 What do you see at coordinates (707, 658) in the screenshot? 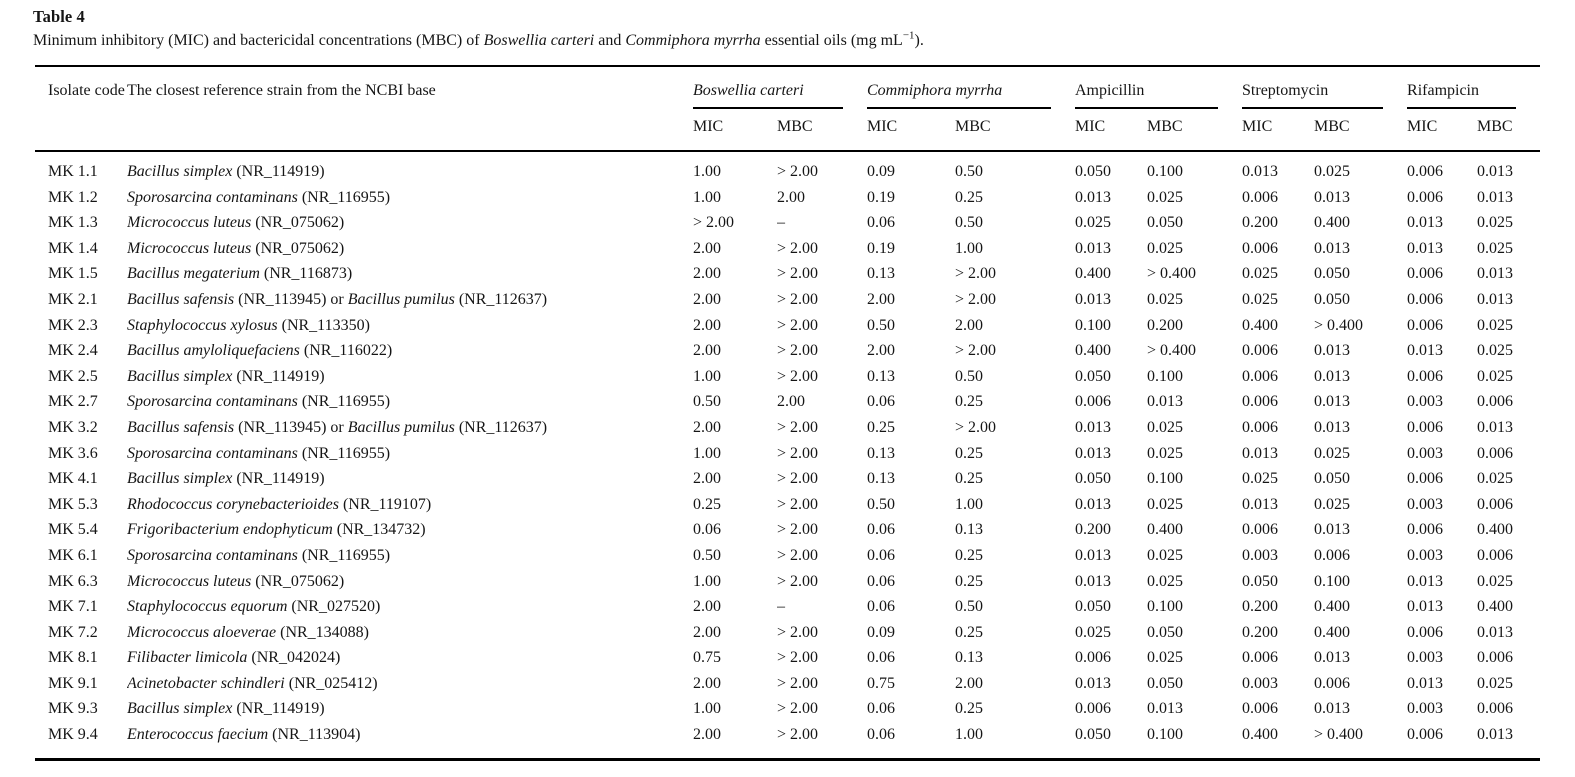
I see `value-cell: 0.75` at bounding box center [707, 658].